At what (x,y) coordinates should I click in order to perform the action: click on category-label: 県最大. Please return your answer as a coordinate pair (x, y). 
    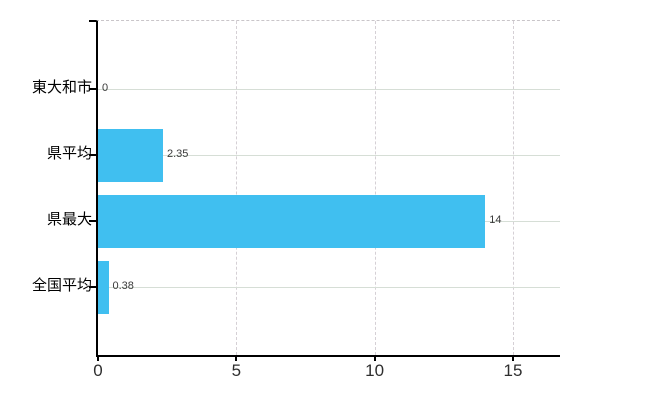
    Looking at the image, I should click on (69, 219).